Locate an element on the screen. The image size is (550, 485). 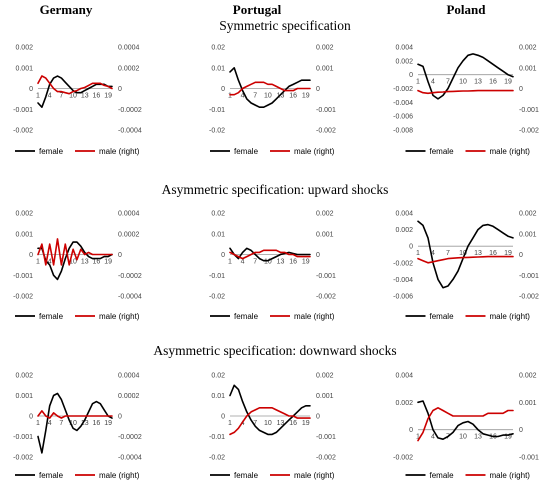
left-axis-tick-label: -0.001 is located at coordinates (23, 276).